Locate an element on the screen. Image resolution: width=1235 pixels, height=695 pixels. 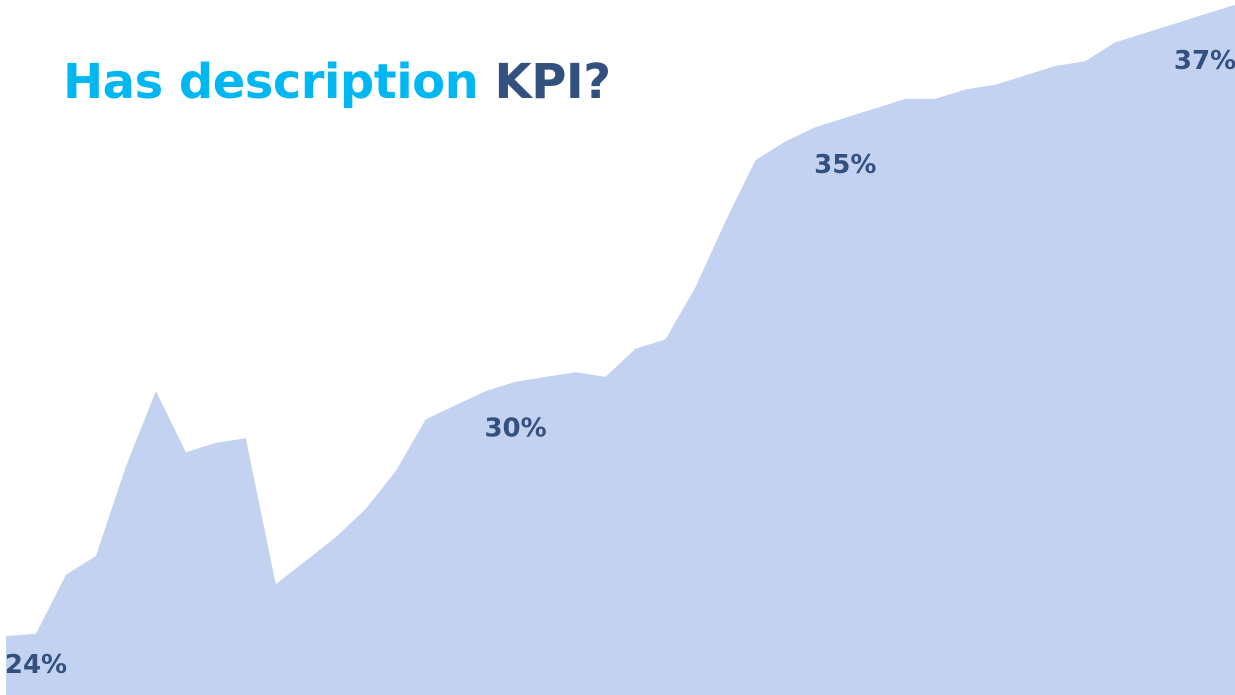
chart-title-secondary: KPI? is located at coordinates (553, 82).